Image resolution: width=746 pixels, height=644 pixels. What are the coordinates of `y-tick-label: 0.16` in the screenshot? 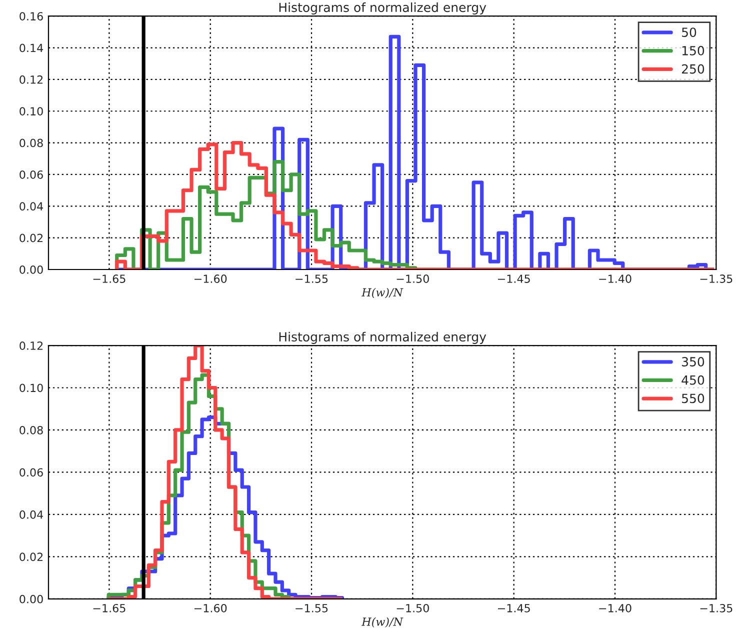 It's located at (31, 16).